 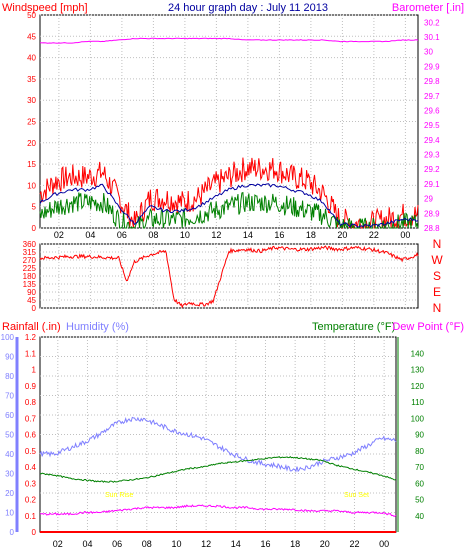 I want to click on humidity-tick-label: 100, so click(x=8, y=337).